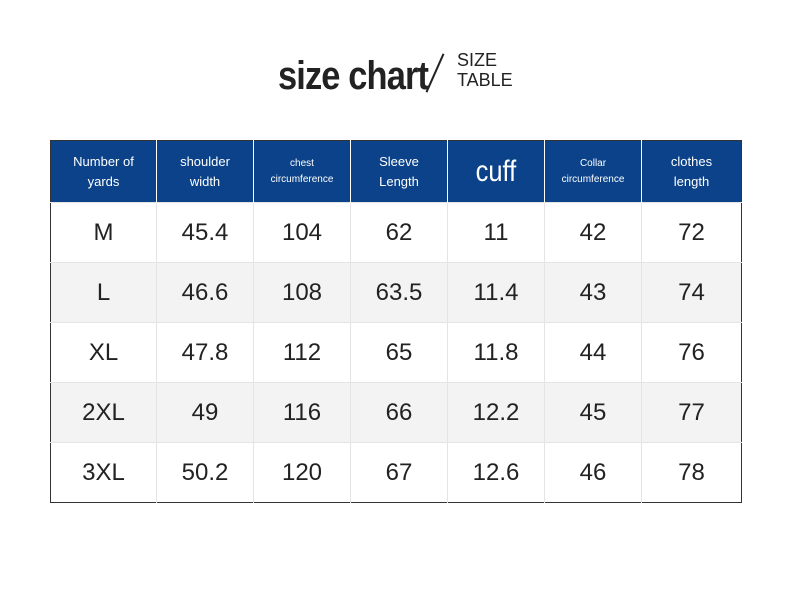  What do you see at coordinates (496, 352) in the screenshot?
I see `cell-cuff: 11.8` at bounding box center [496, 352].